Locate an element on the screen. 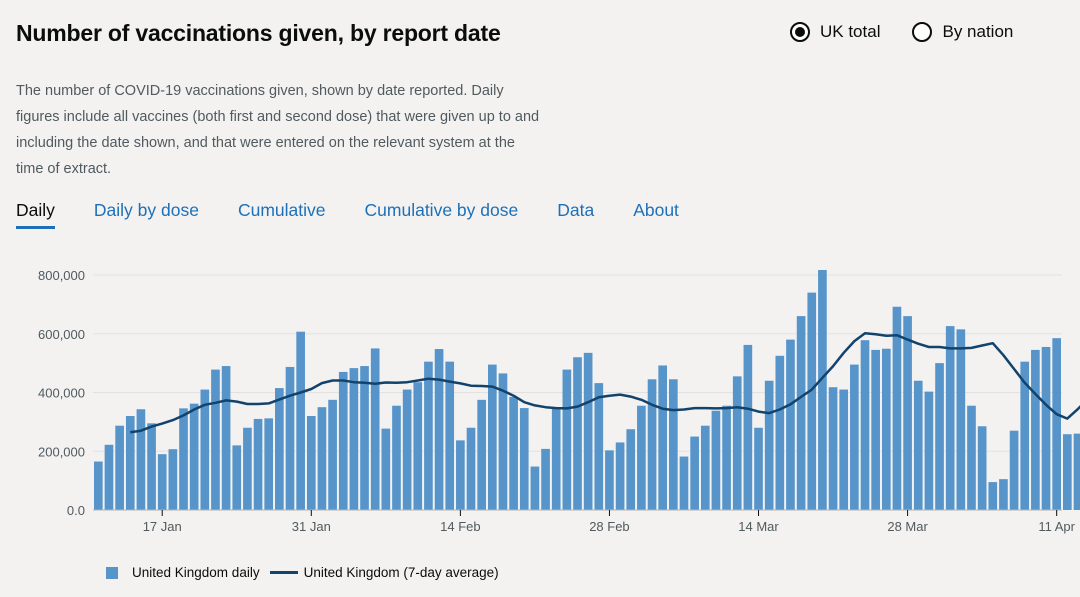 The image size is (1080, 597). x-tick-label: 28 Mar is located at coordinates (907, 526).